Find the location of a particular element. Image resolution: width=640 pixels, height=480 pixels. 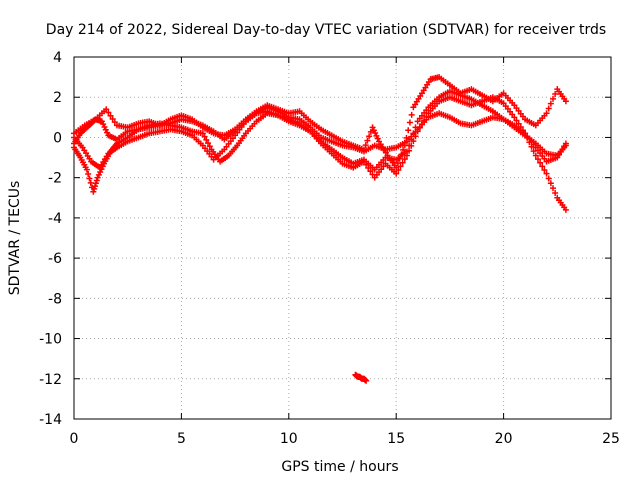

y-tick-label: -8 is located at coordinates (55, 299).